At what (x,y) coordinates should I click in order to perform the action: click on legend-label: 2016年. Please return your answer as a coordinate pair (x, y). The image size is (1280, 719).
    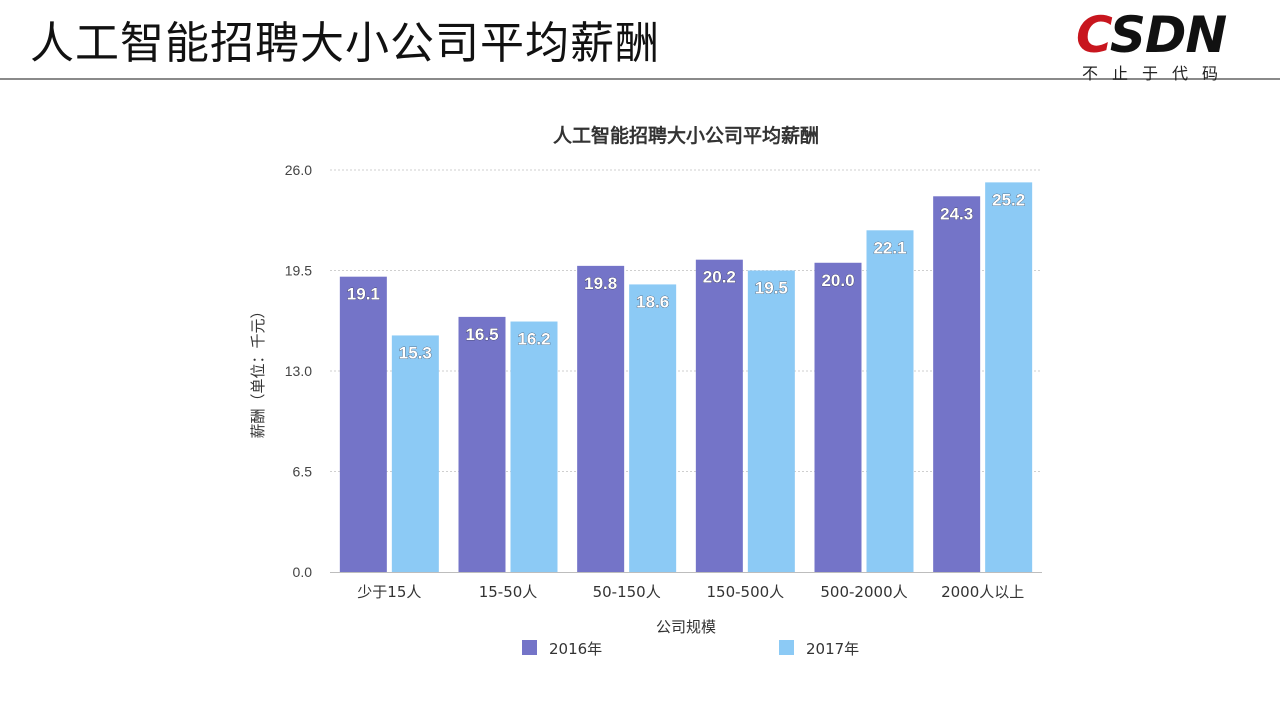
    Looking at the image, I should click on (575, 649).